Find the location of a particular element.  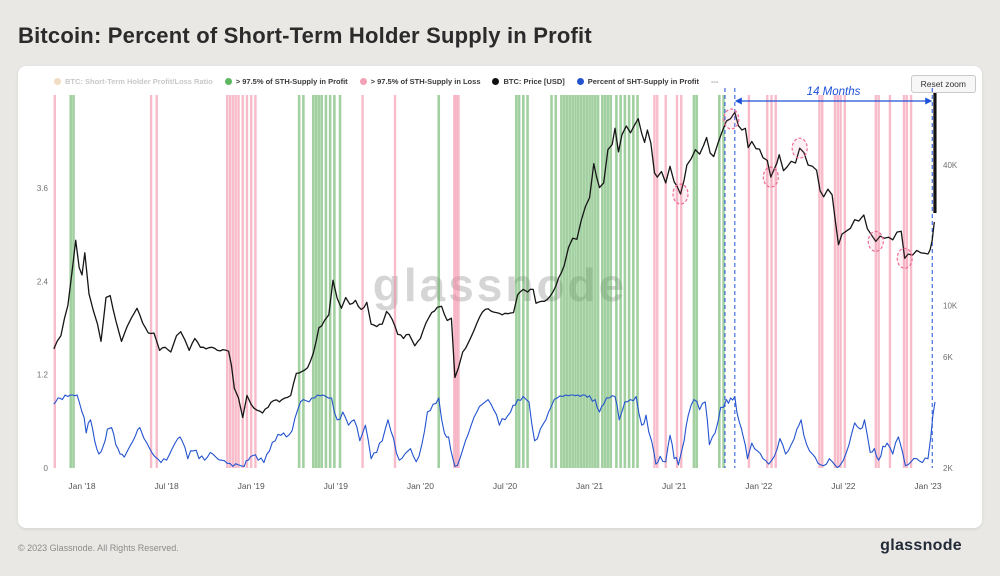

x-tick-label: Jul '18 is located at coordinates (166, 486).